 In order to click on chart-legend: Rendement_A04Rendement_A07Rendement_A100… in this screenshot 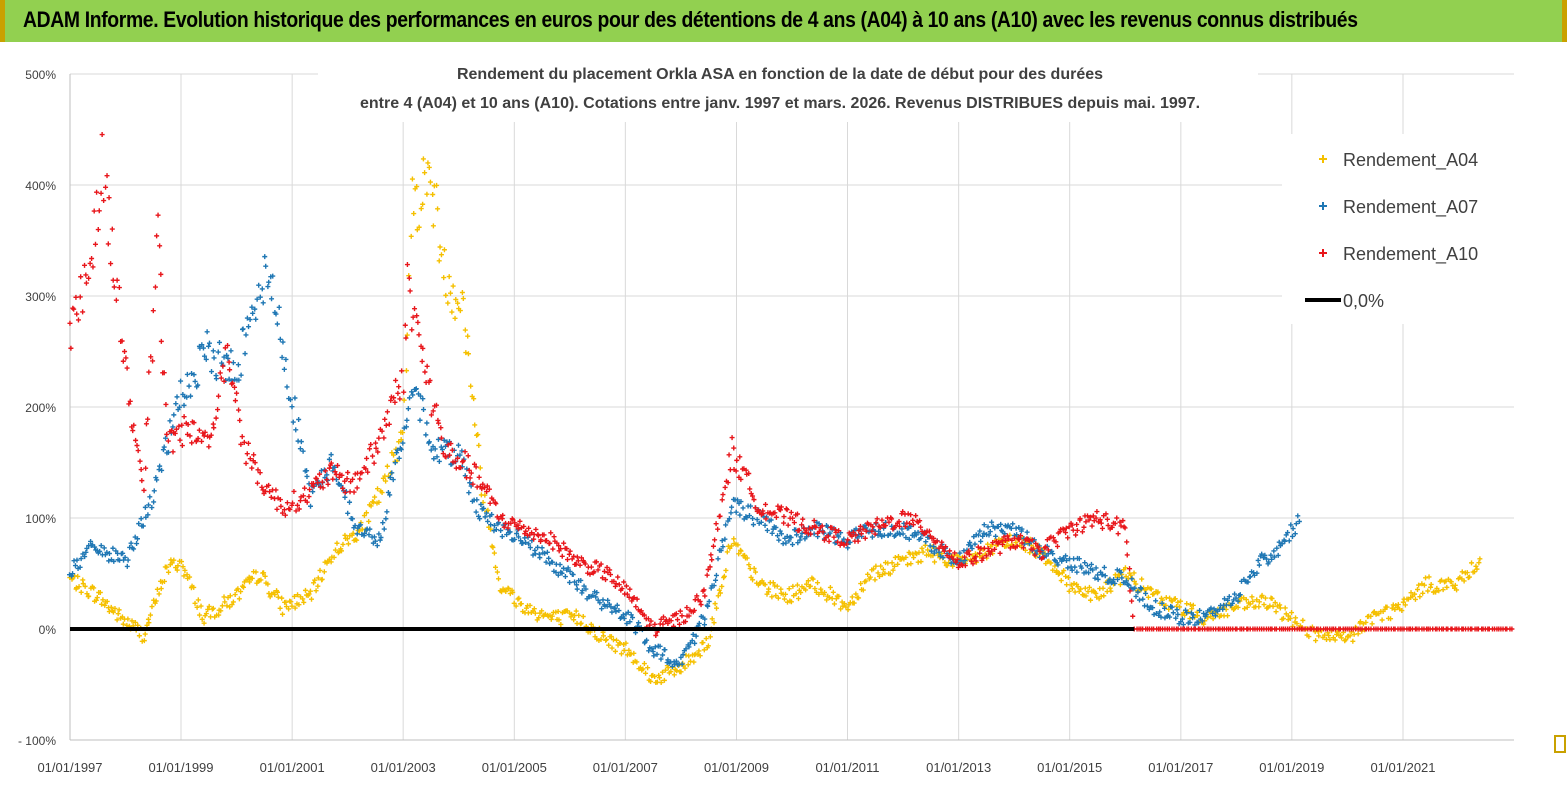, I will do `click(1398, 229)`.